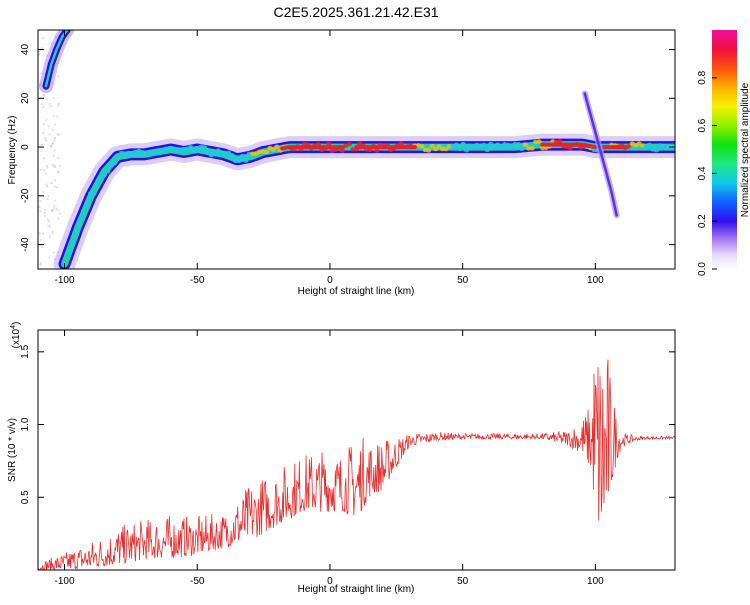 This screenshot has width=750, height=605. I want to click on spectrogram-y-label: Frequency (Hz), so click(12, 150).